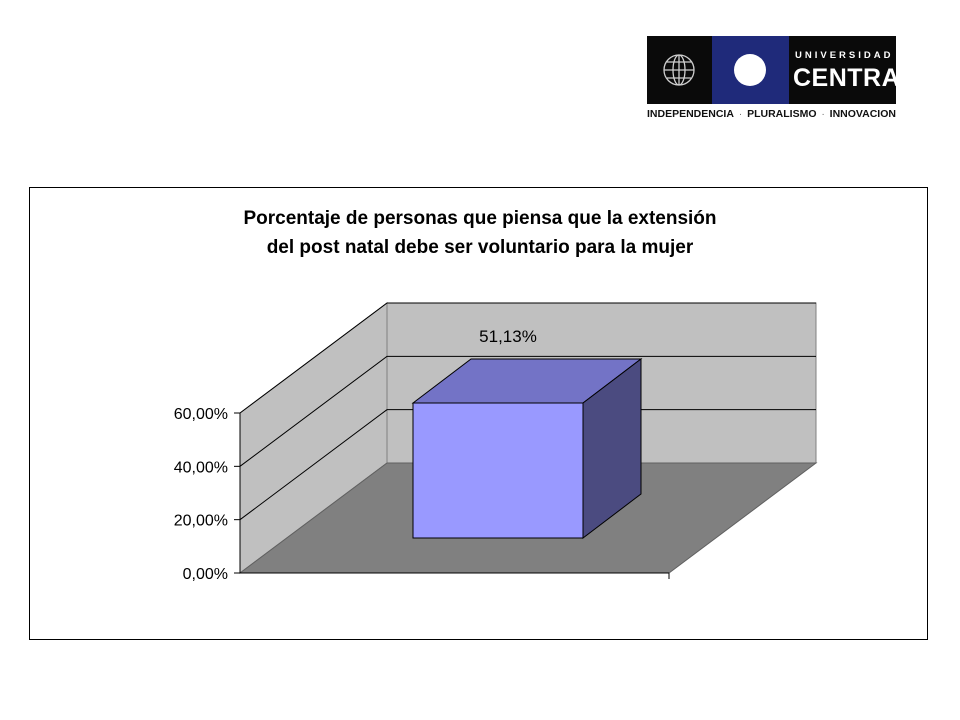 The image size is (960, 720). What do you see at coordinates (750, 70) in the screenshot?
I see `white-circle-emblem` at bounding box center [750, 70].